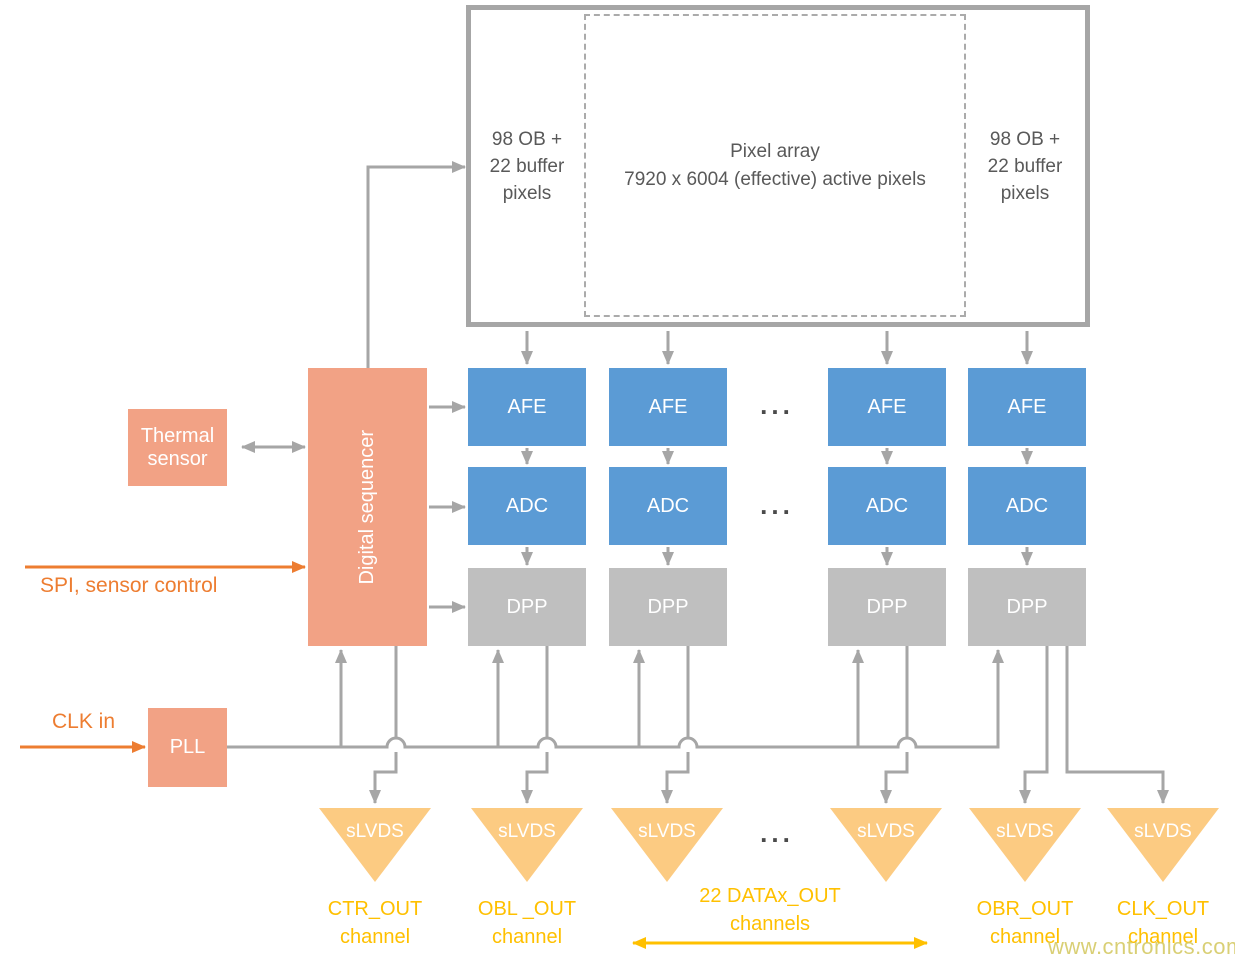 The height and width of the screenshot is (962, 1235). What do you see at coordinates (775, 179) in the screenshot?
I see `pixel-array-resolution: 7920 x 6004 (effective) active pixels` at bounding box center [775, 179].